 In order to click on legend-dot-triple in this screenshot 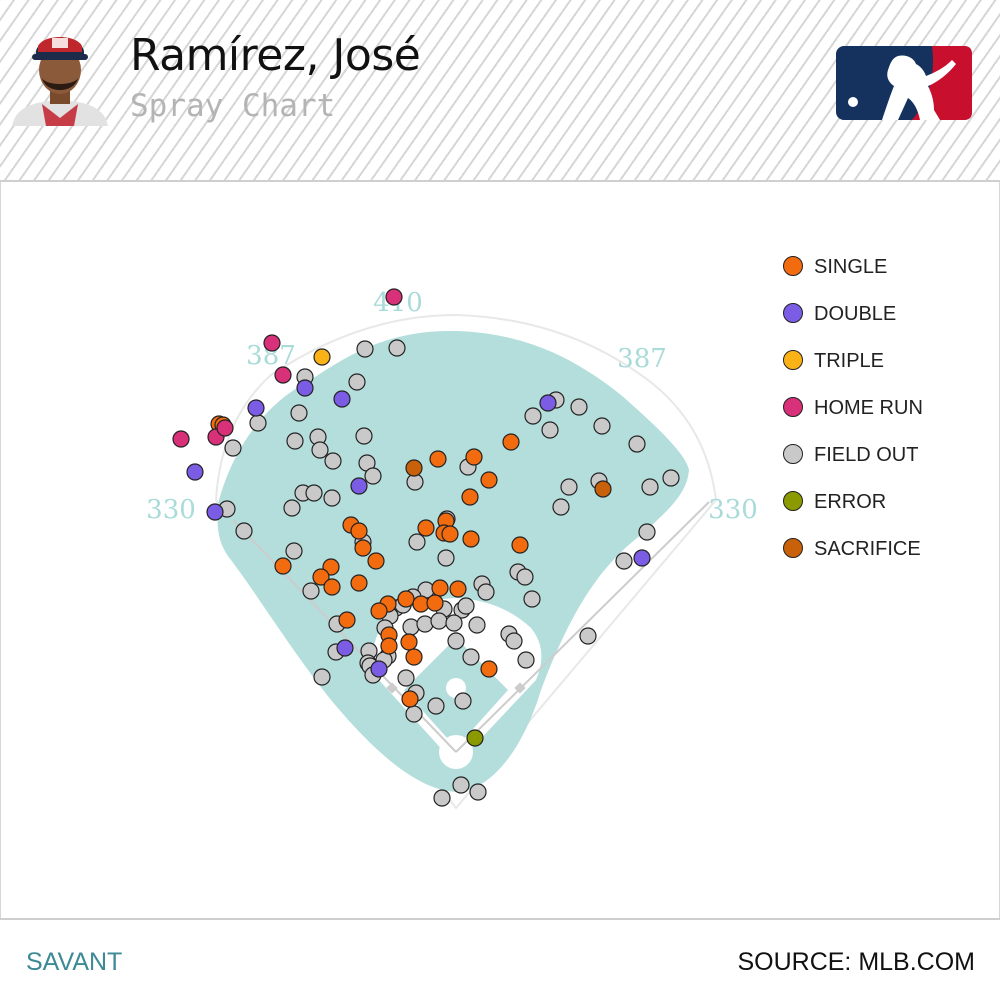, I will do `click(793, 360)`.